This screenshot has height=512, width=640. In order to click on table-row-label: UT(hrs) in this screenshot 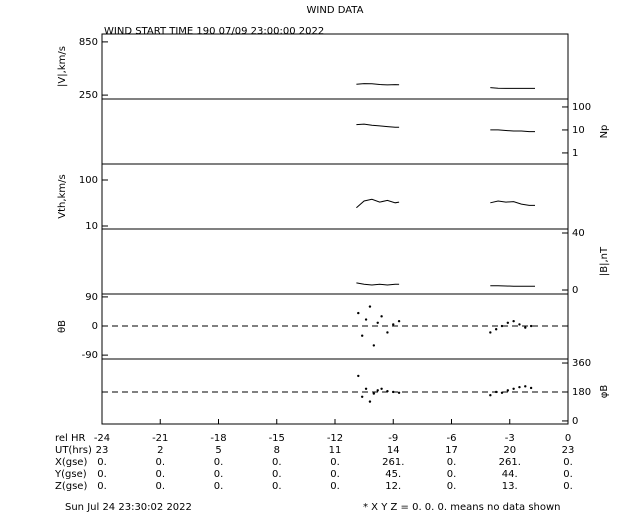, I will do `click(73, 450)`.